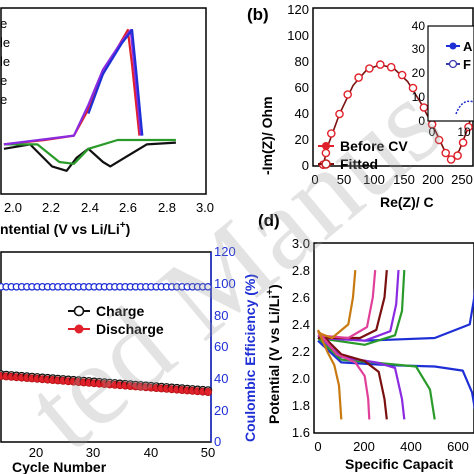  What do you see at coordinates (130, 329) in the screenshot?
I see `panel-c-legend-discharge: Discharge` at bounding box center [130, 329].